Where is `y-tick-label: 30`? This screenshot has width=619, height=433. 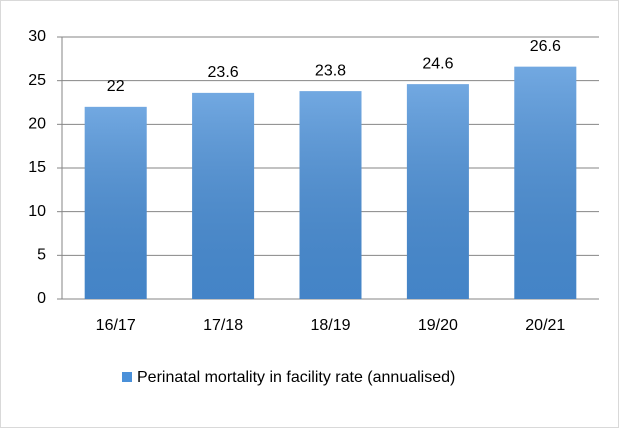
y-tick-label: 30 is located at coordinates (37, 36).